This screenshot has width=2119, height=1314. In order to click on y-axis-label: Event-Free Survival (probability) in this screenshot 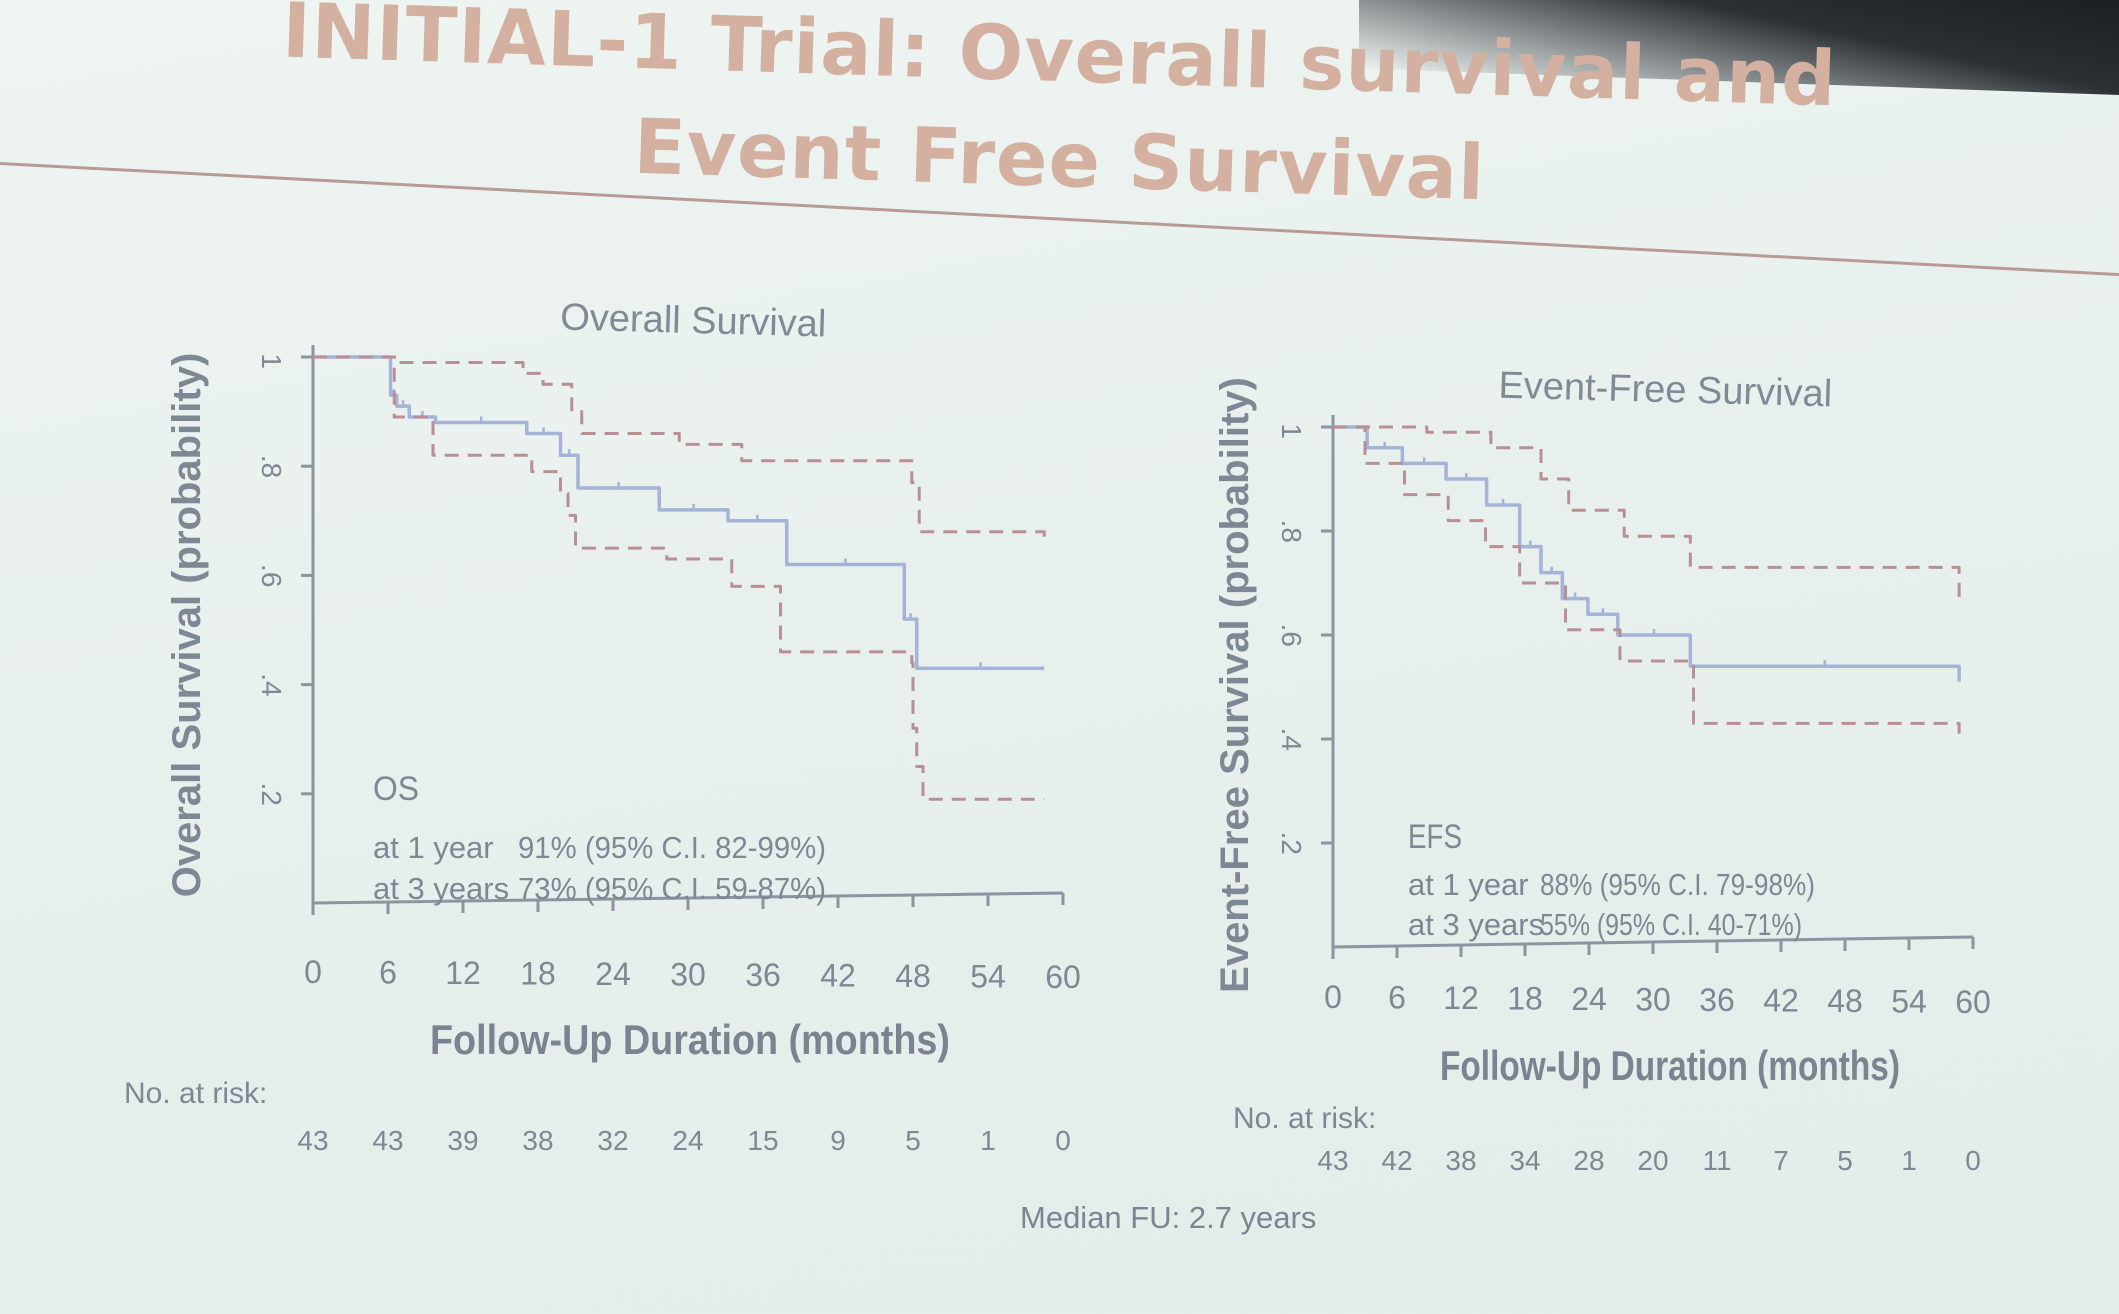, I will do `click(1235, 685)`.